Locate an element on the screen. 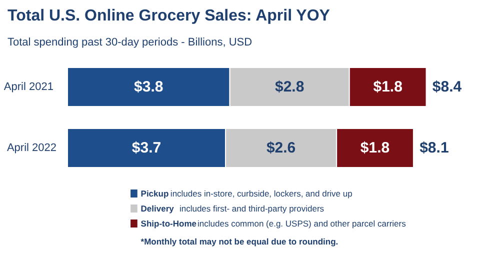 This screenshot has width=480, height=265. text: *Monthly total may not be equal due to rounding. is located at coordinates (239, 241).